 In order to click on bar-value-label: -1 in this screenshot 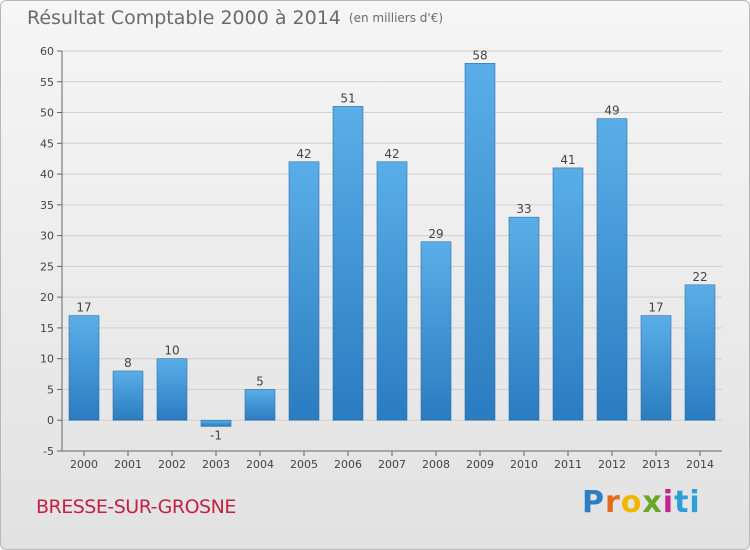, I will do `click(216, 435)`.